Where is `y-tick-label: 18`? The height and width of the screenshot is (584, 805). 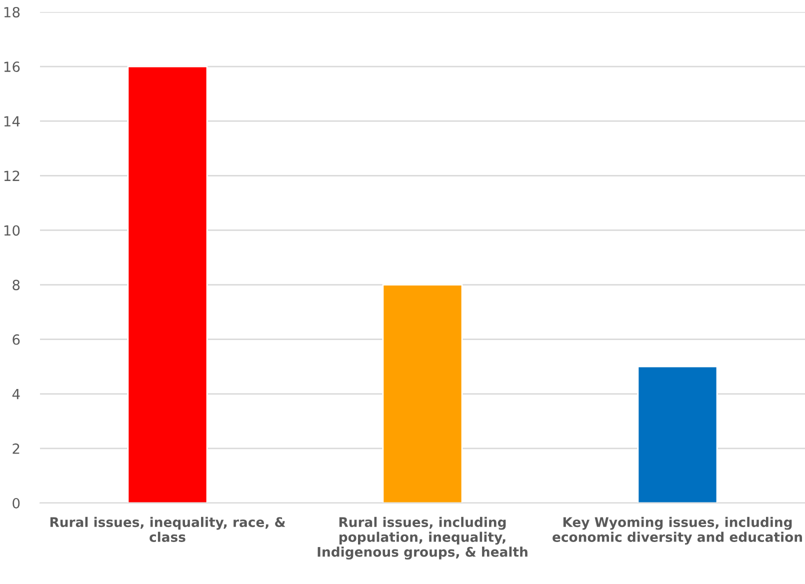 y-tick-label: 18 is located at coordinates (12, 12).